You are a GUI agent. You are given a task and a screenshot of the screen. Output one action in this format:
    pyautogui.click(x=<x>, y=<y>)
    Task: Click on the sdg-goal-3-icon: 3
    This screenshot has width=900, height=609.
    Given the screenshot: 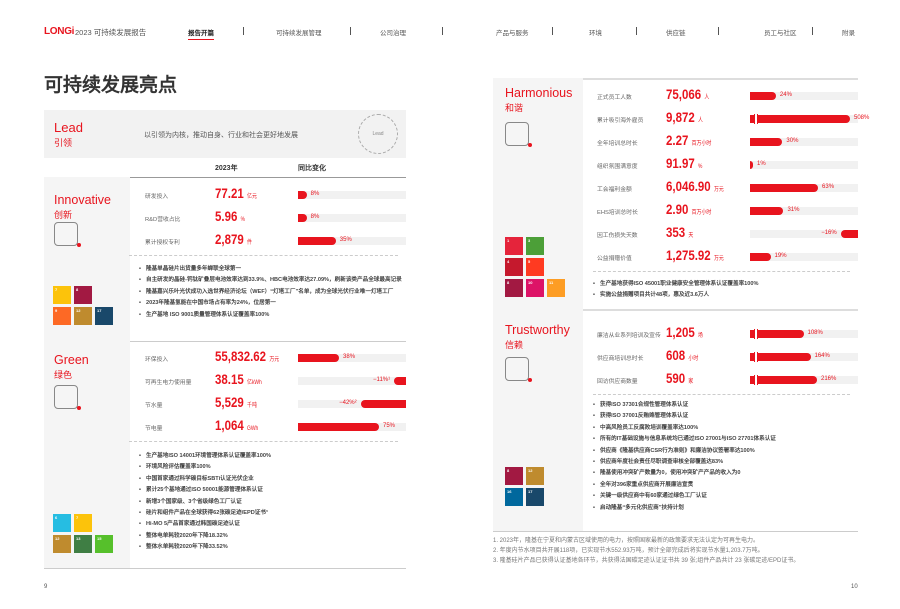 What is the action you would take?
    pyautogui.click(x=535, y=246)
    